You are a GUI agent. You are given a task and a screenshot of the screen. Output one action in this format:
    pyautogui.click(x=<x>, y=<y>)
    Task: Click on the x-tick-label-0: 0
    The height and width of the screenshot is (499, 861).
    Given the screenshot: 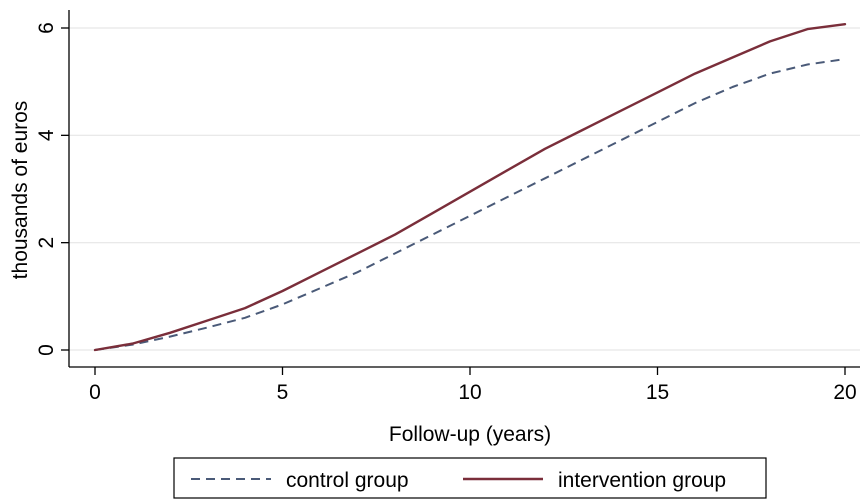 What is the action you would take?
    pyautogui.click(x=95, y=392)
    